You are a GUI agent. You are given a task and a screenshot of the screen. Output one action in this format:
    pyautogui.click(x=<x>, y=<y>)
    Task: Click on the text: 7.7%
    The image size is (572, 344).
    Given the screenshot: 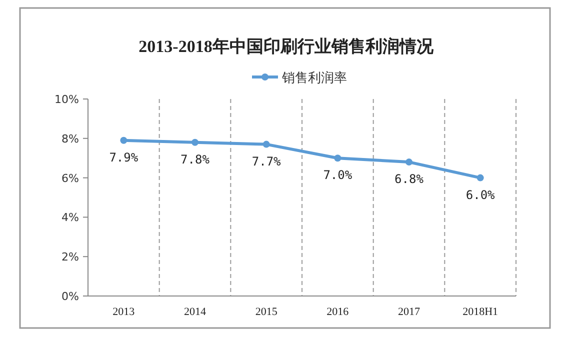 What is the action you would take?
    pyautogui.click(x=266, y=161)
    